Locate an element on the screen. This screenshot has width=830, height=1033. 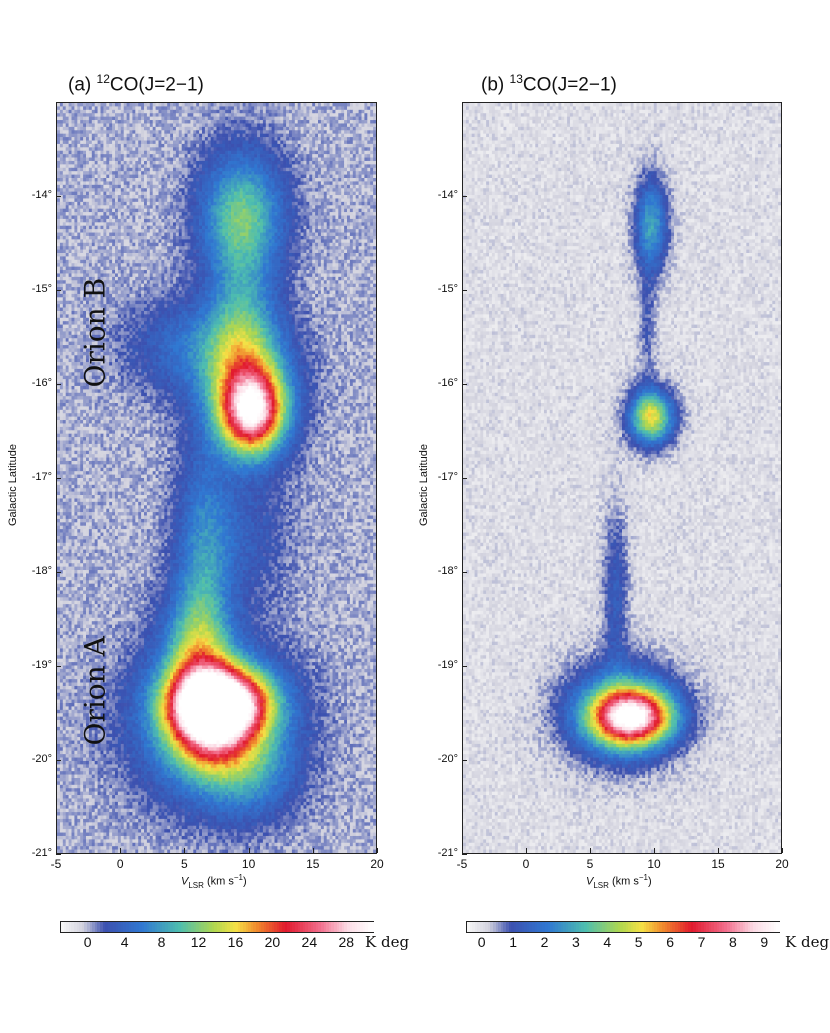
panel-a-title: (a) 12CO(J=2−1) is located at coordinates (136, 84).